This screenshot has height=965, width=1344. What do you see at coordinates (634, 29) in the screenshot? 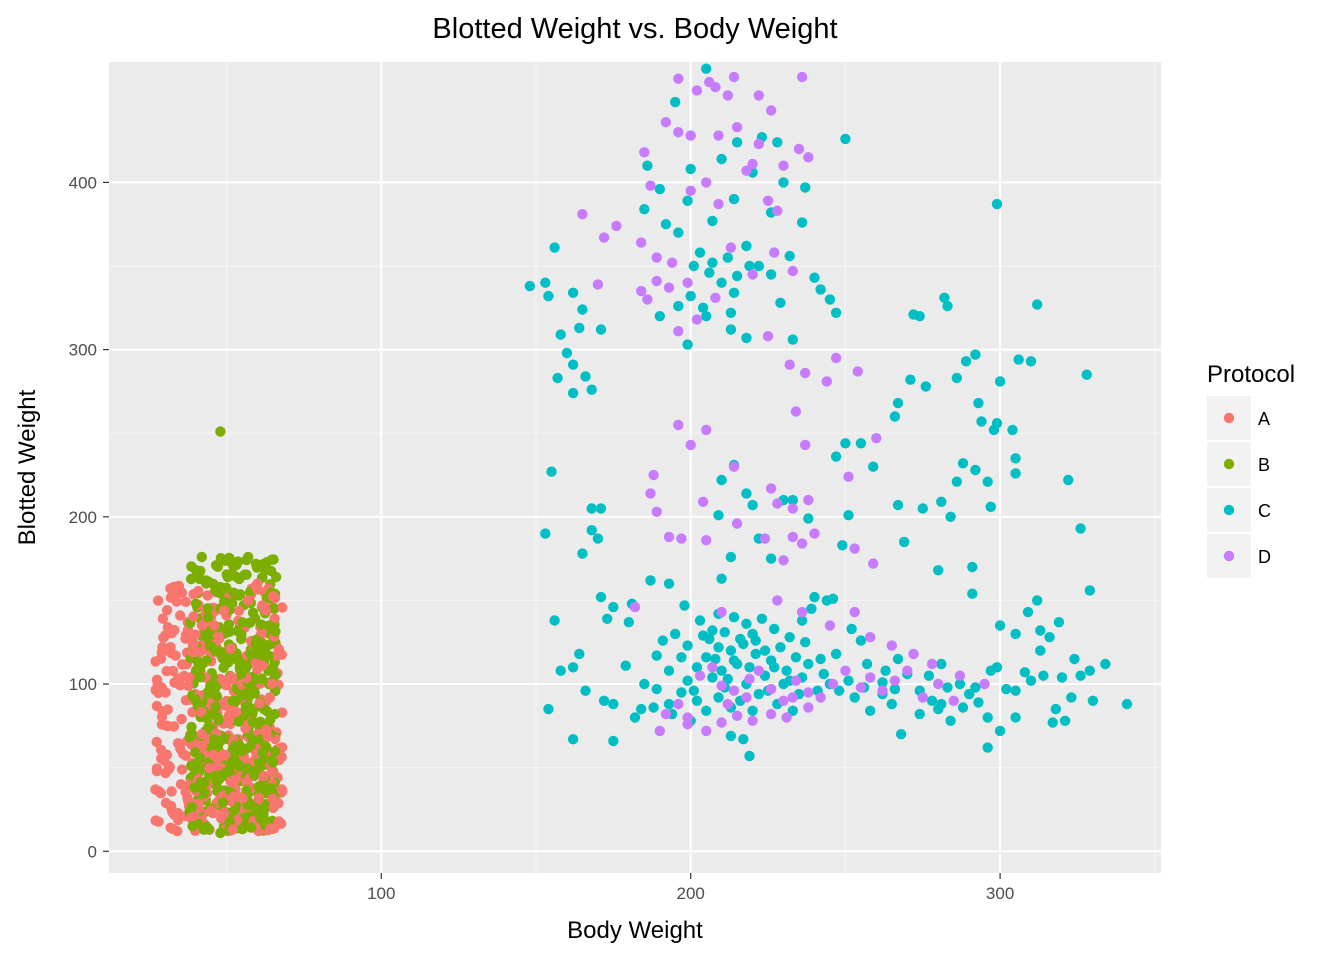
I see `chart-title: Blotted Weight vs. Body Weight` at bounding box center [634, 29].